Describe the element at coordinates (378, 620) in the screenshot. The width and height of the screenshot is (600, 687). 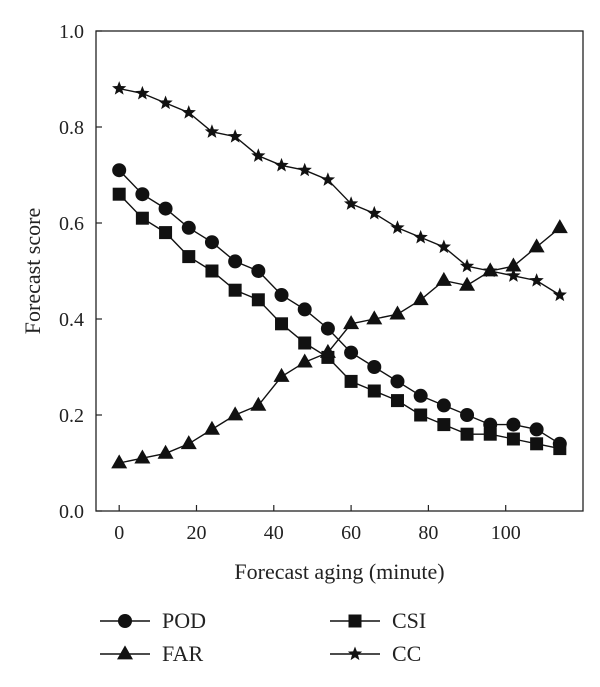
I see `legend-item-csi: CSI` at that location.